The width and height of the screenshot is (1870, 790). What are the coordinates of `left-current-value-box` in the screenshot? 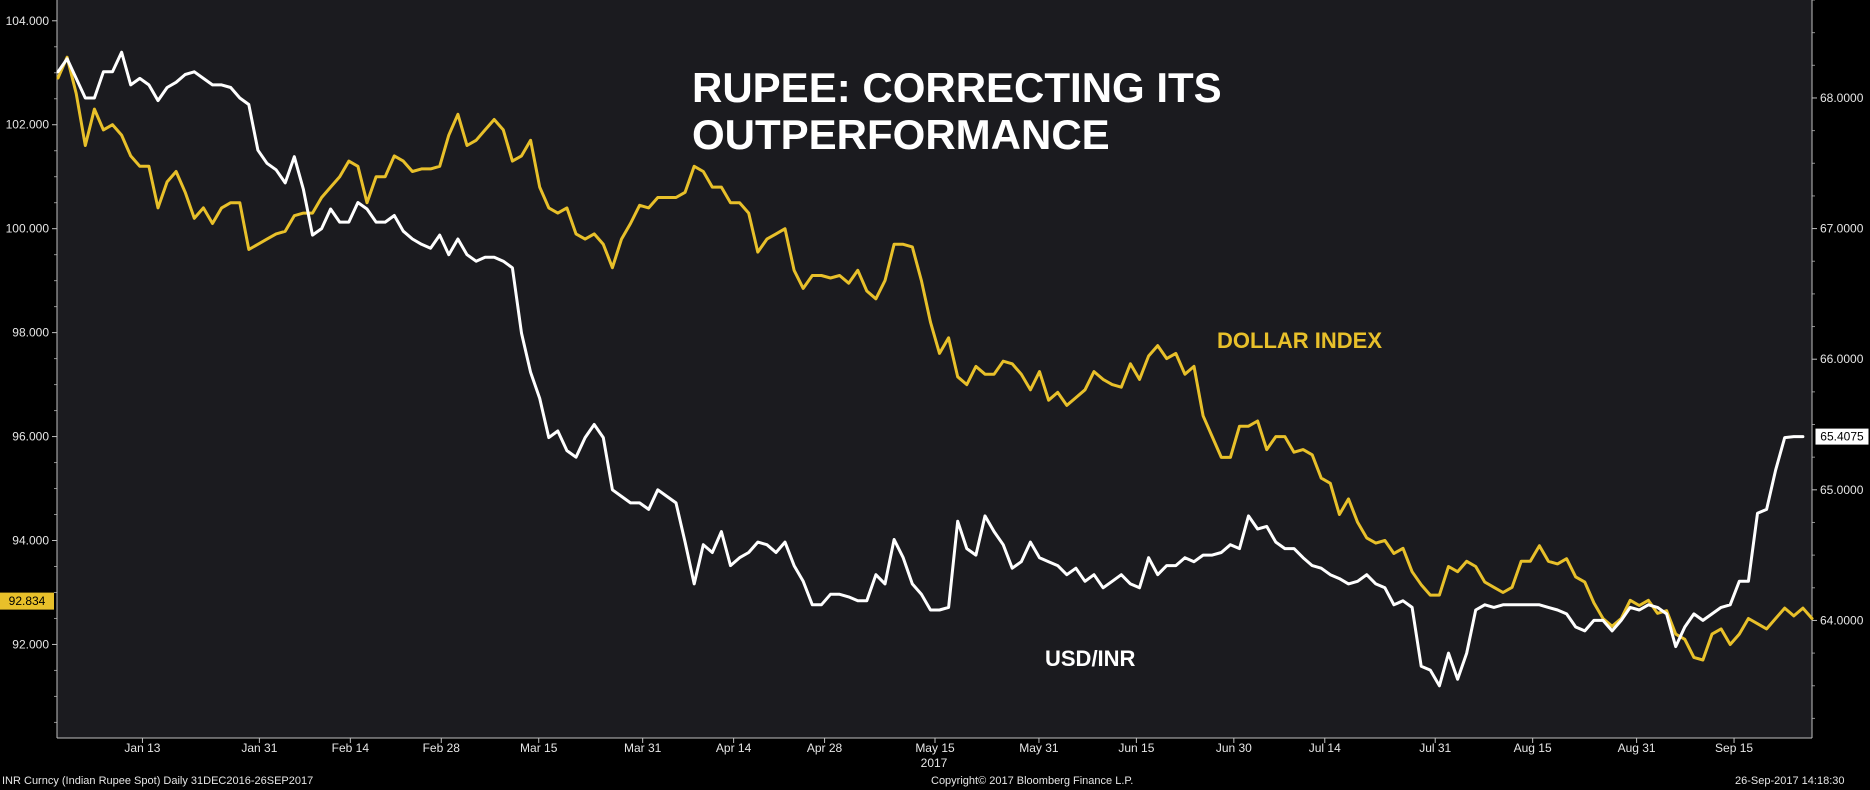 It's located at (27, 601).